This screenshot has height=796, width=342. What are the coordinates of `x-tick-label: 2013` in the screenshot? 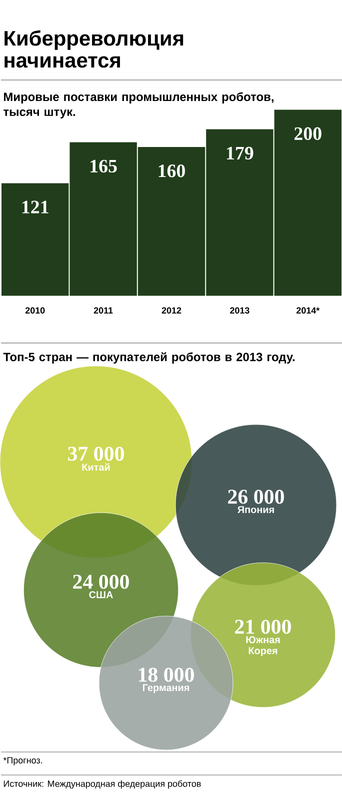 It's located at (240, 310).